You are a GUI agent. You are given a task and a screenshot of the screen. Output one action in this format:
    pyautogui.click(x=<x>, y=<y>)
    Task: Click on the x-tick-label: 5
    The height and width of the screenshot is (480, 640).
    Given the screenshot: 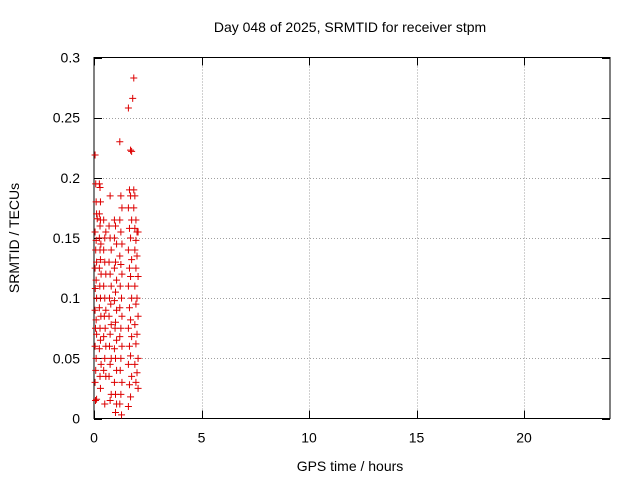 What is the action you would take?
    pyautogui.click(x=202, y=438)
    